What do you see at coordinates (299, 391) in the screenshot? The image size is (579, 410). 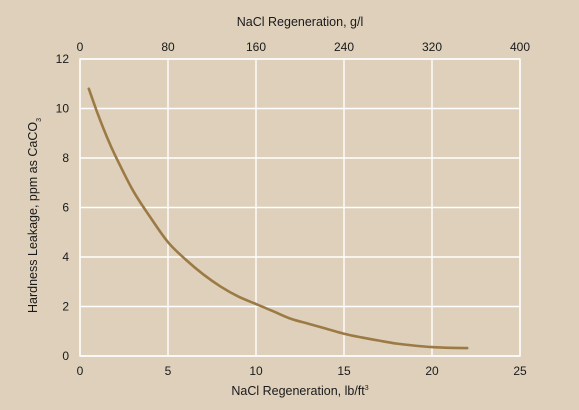 I see `x-axis-title: NaCl Regeneration, lb/ft3` at bounding box center [299, 391].